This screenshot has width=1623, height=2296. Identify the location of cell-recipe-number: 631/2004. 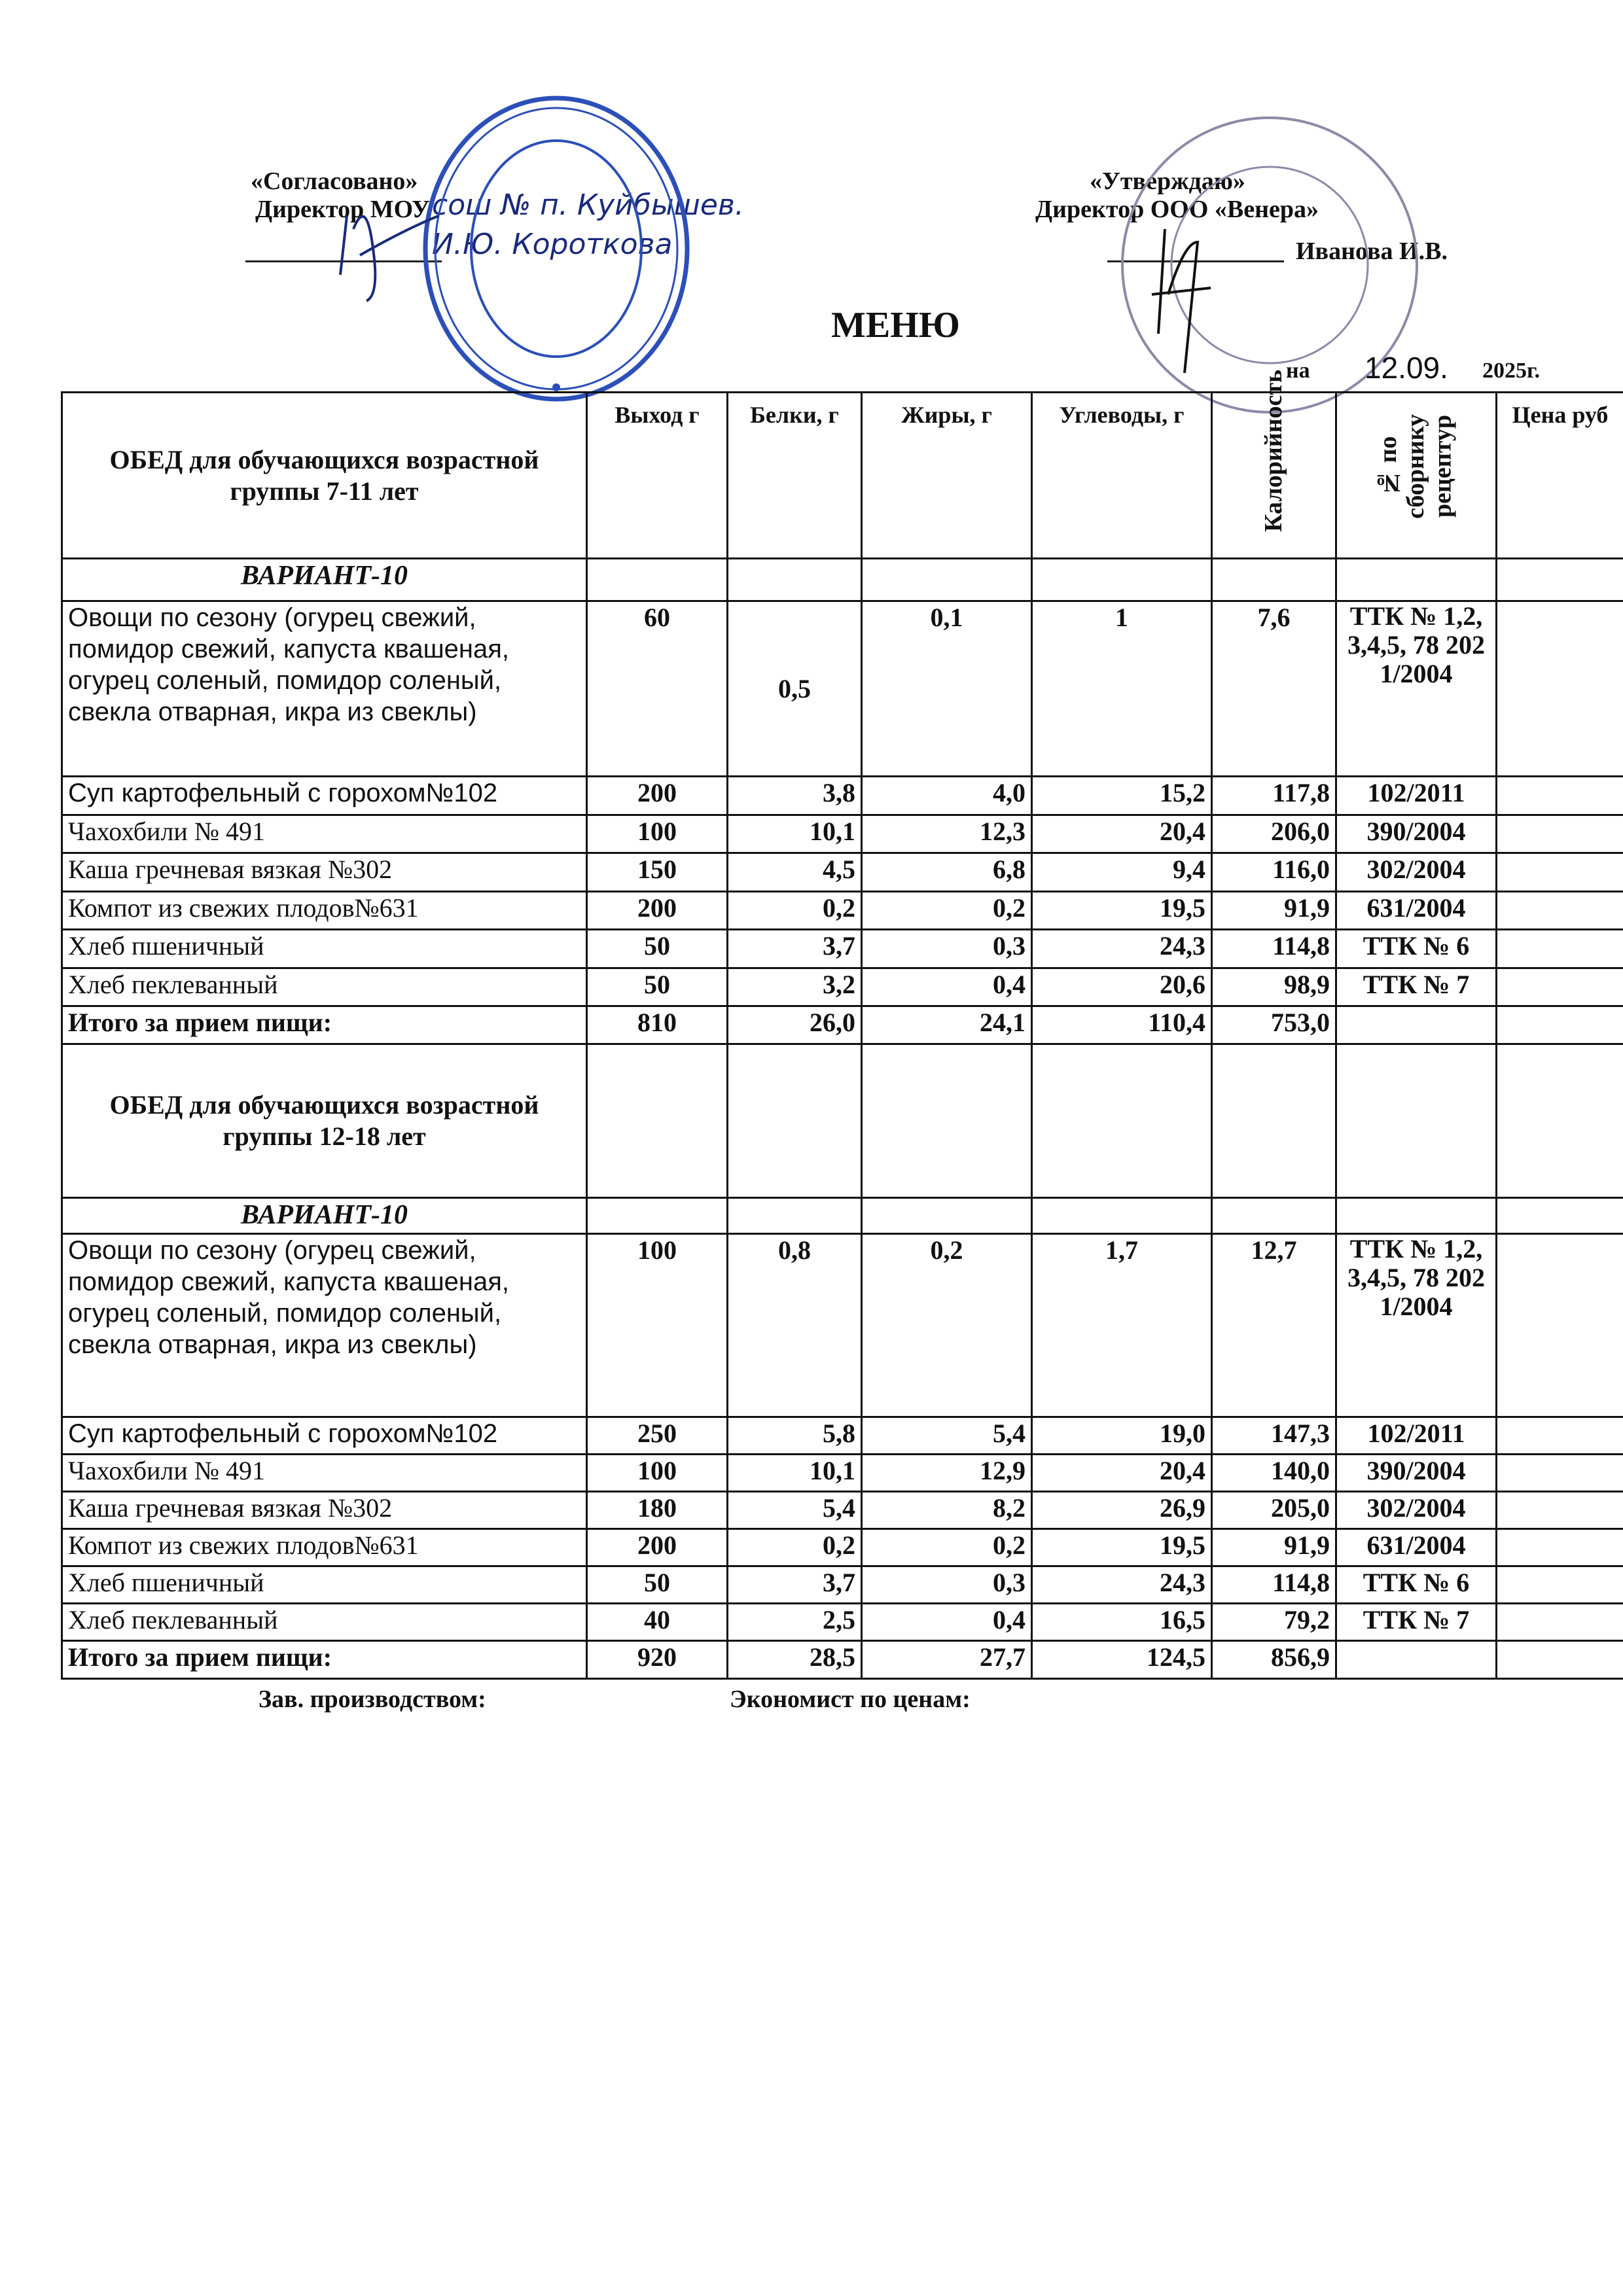
(1416, 910).